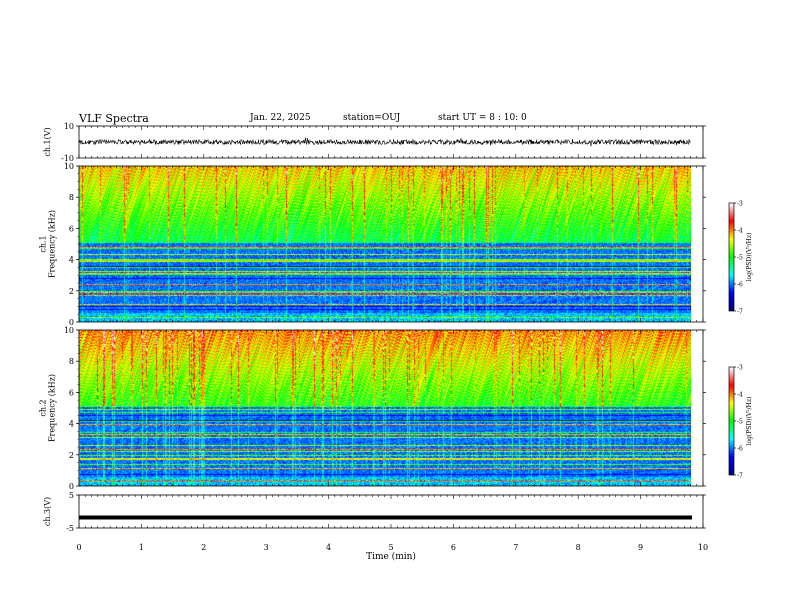 This screenshot has height=612, width=792. What do you see at coordinates (71, 228) in the screenshot?
I see `y-tick-label-2-3: 6` at bounding box center [71, 228].